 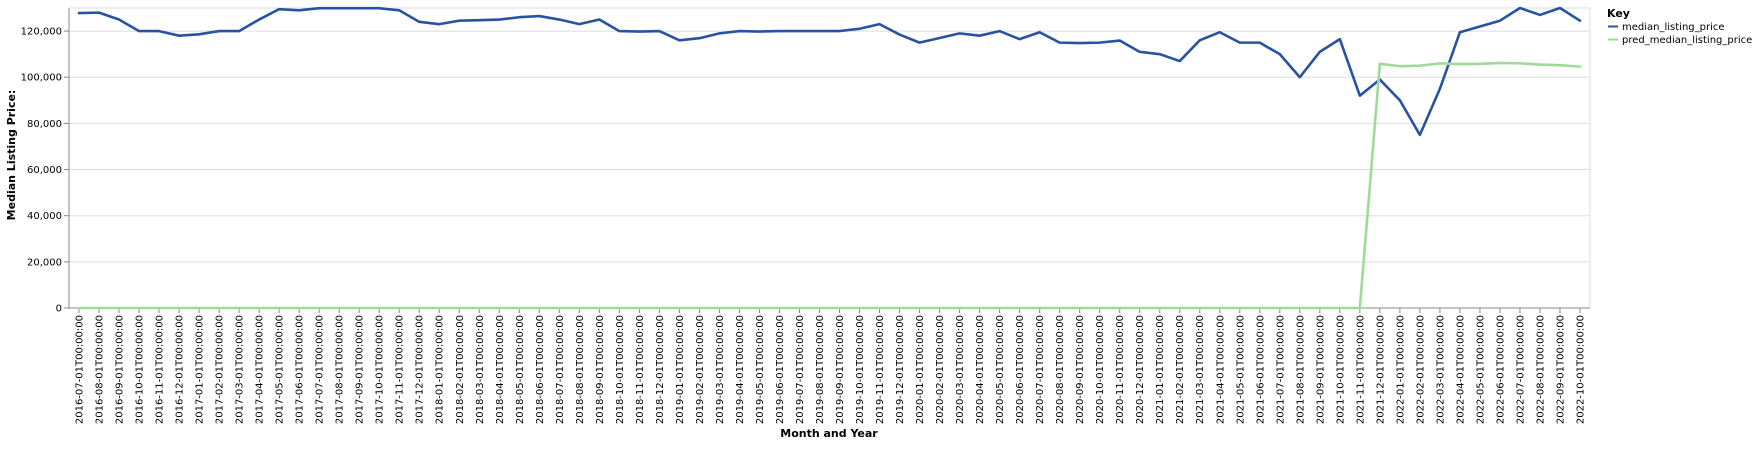 I want to click on x-tick-label: 2021-06-01T00:00:00, so click(x=1260, y=369).